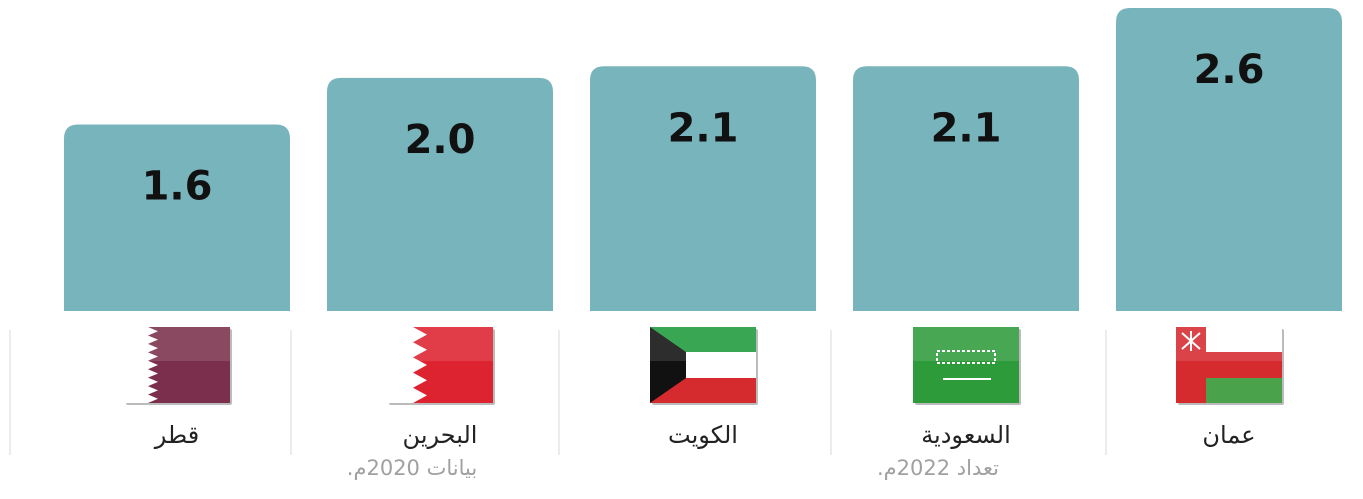  I want to click on value-label: 1.6, so click(177, 187).